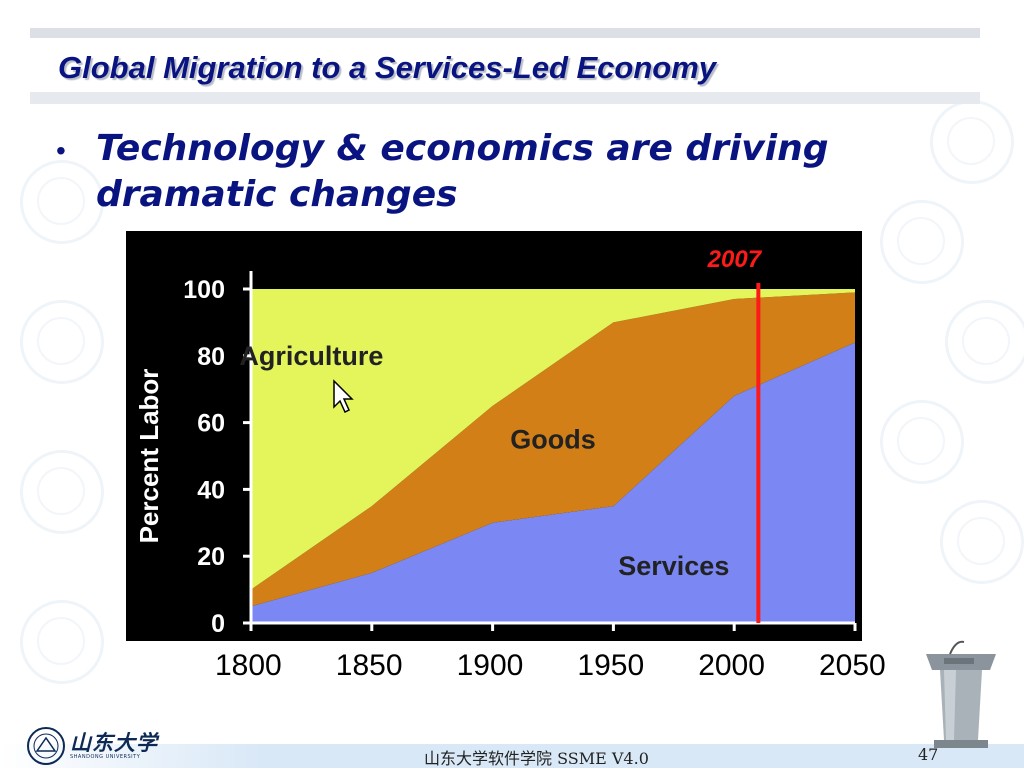 This screenshot has height=769, width=1024. What do you see at coordinates (114, 742) in the screenshot?
I see `university-logo-text: 山东大学` at bounding box center [114, 742].